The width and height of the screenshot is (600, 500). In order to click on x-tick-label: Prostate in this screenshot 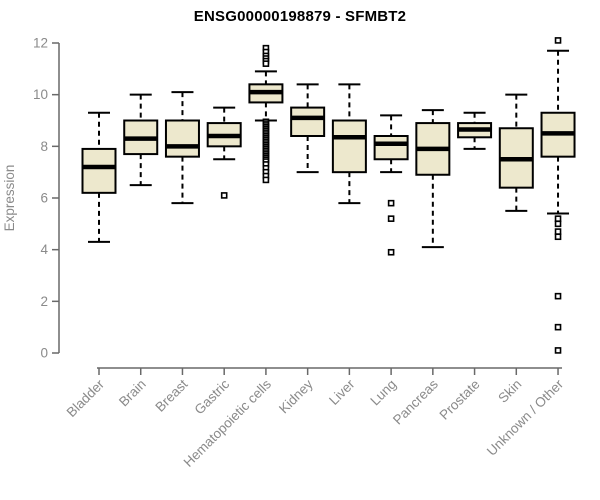, I will do `click(460, 400)`.